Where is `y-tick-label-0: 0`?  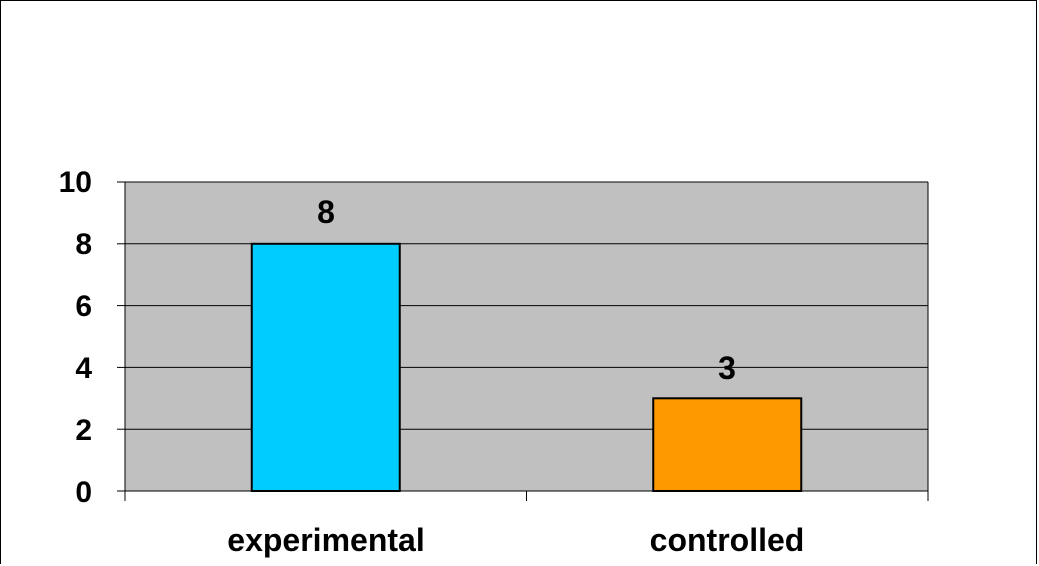 y-tick-label-0: 0 is located at coordinates (83, 492).